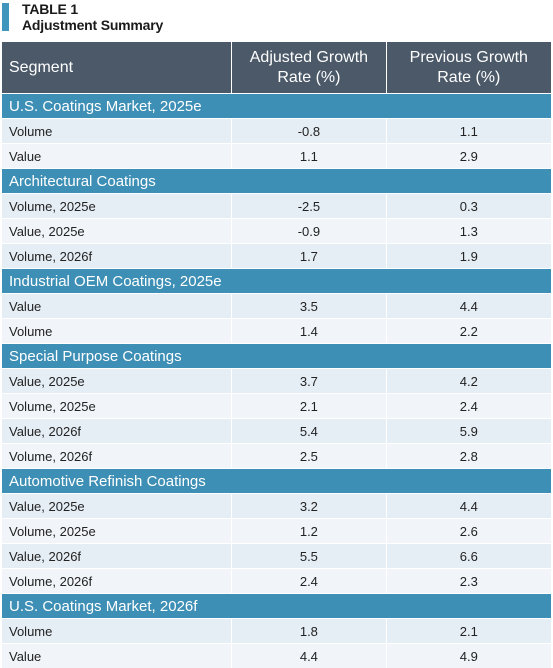 This screenshot has width=553, height=668. I want to click on row-adjusted-rate: 2.1, so click(308, 406).